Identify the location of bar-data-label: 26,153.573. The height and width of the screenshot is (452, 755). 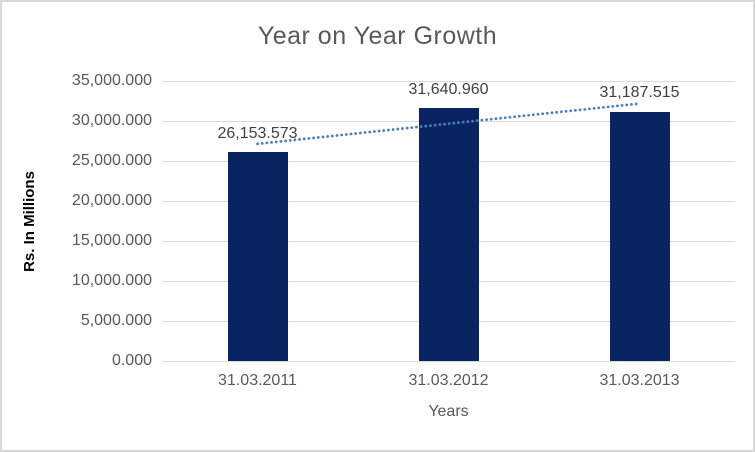
(257, 133).